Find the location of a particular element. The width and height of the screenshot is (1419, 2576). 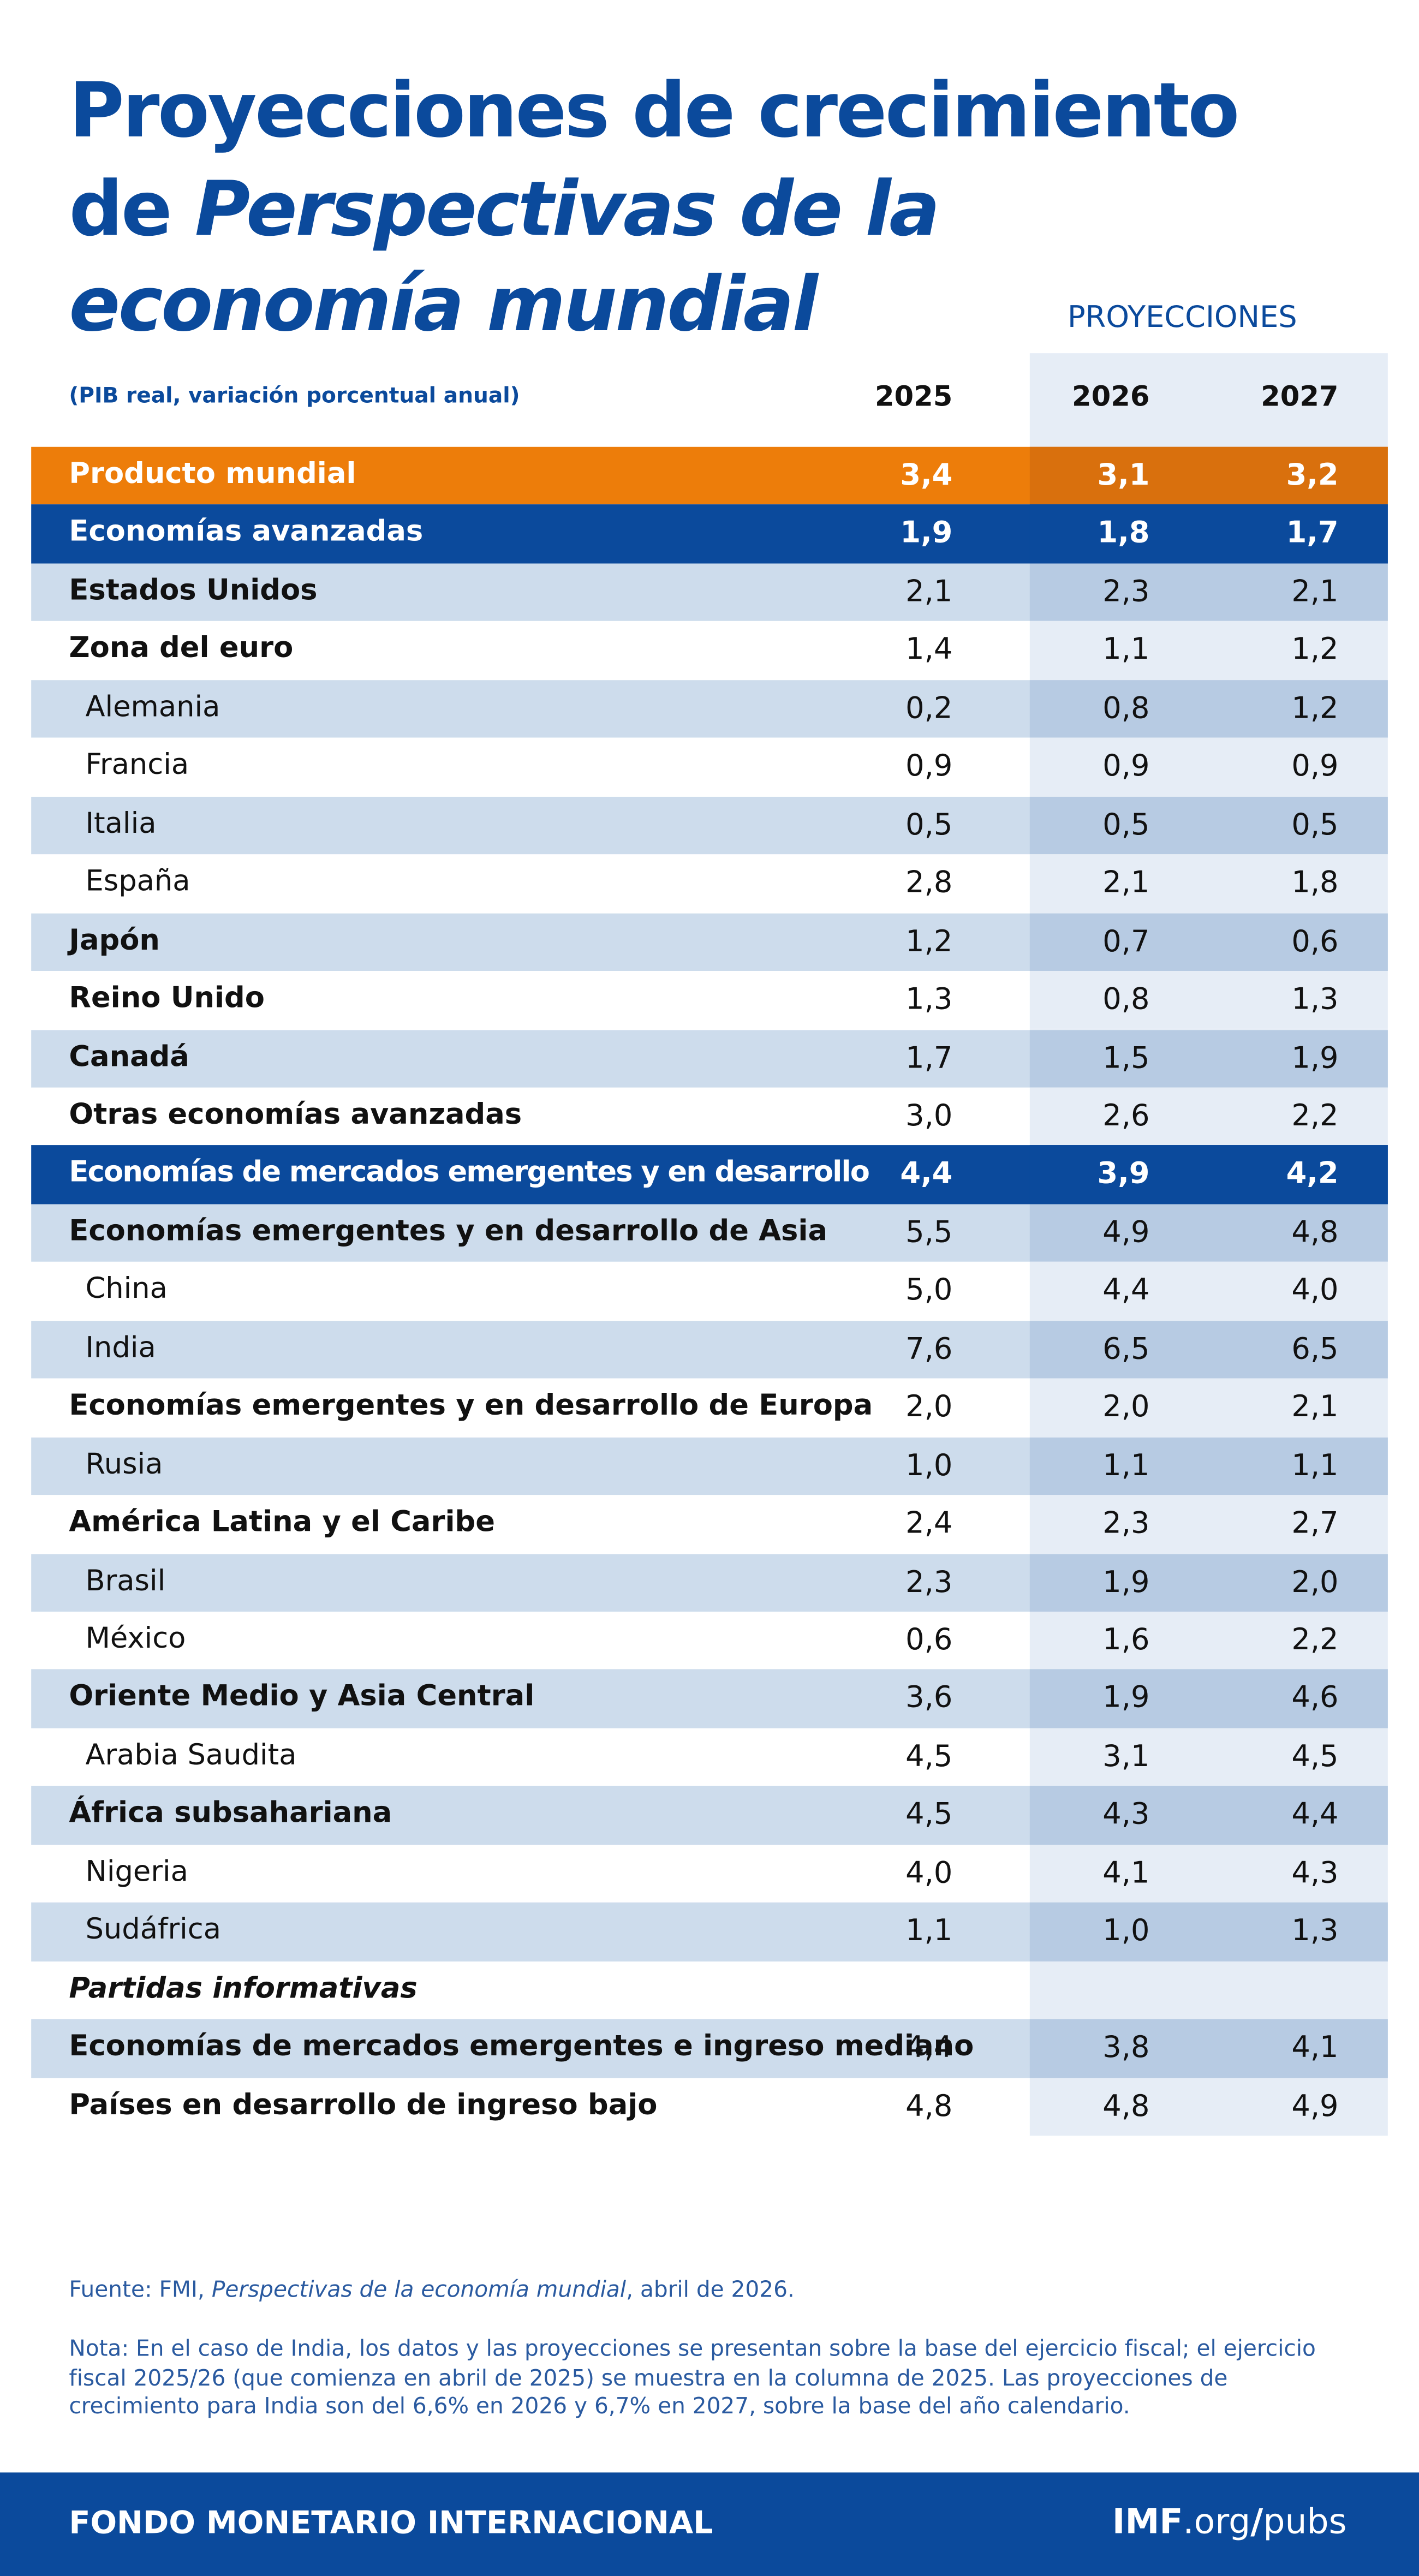

table-row: Reino Unido 1,3 0,8 1,3 is located at coordinates (709, 1000).